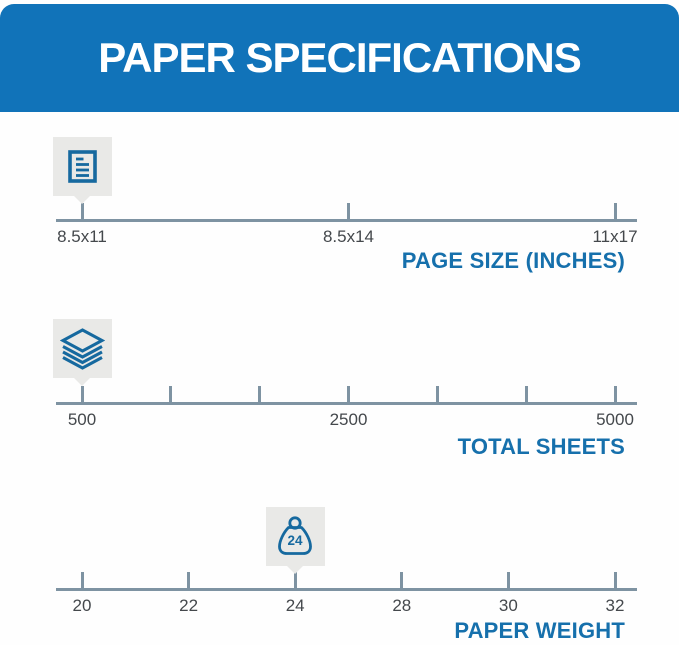  What do you see at coordinates (615, 419) in the screenshot?
I see `tick-label: 5000` at bounding box center [615, 419].